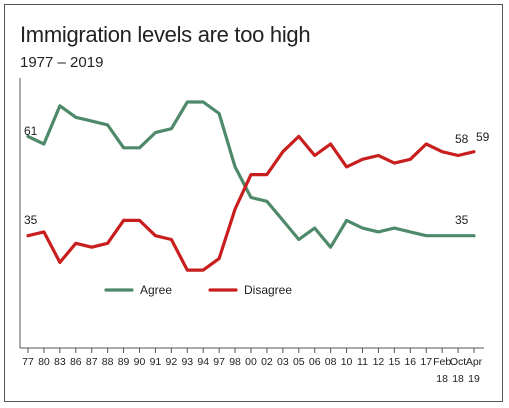 The height and width of the screenshot is (408, 509). I want to click on x-tick-label: 86, so click(76, 362).